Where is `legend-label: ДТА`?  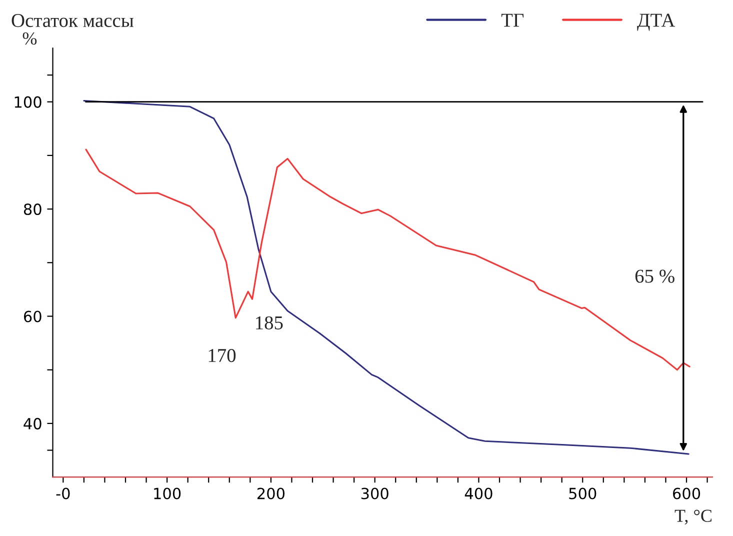 legend-label: ДТА is located at coordinates (656, 22).